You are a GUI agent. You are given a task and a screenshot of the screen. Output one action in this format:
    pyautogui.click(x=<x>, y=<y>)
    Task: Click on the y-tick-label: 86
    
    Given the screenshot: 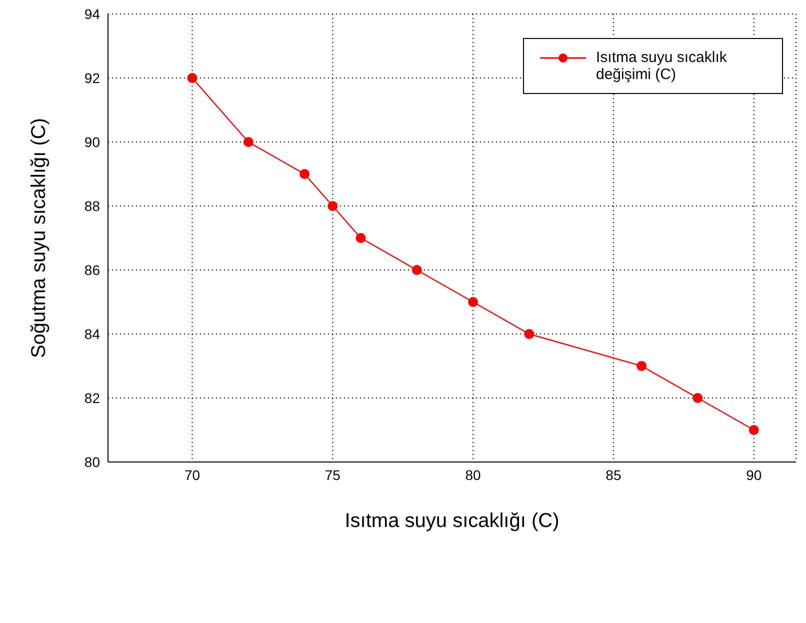 What is the action you would take?
    pyautogui.click(x=92, y=270)
    